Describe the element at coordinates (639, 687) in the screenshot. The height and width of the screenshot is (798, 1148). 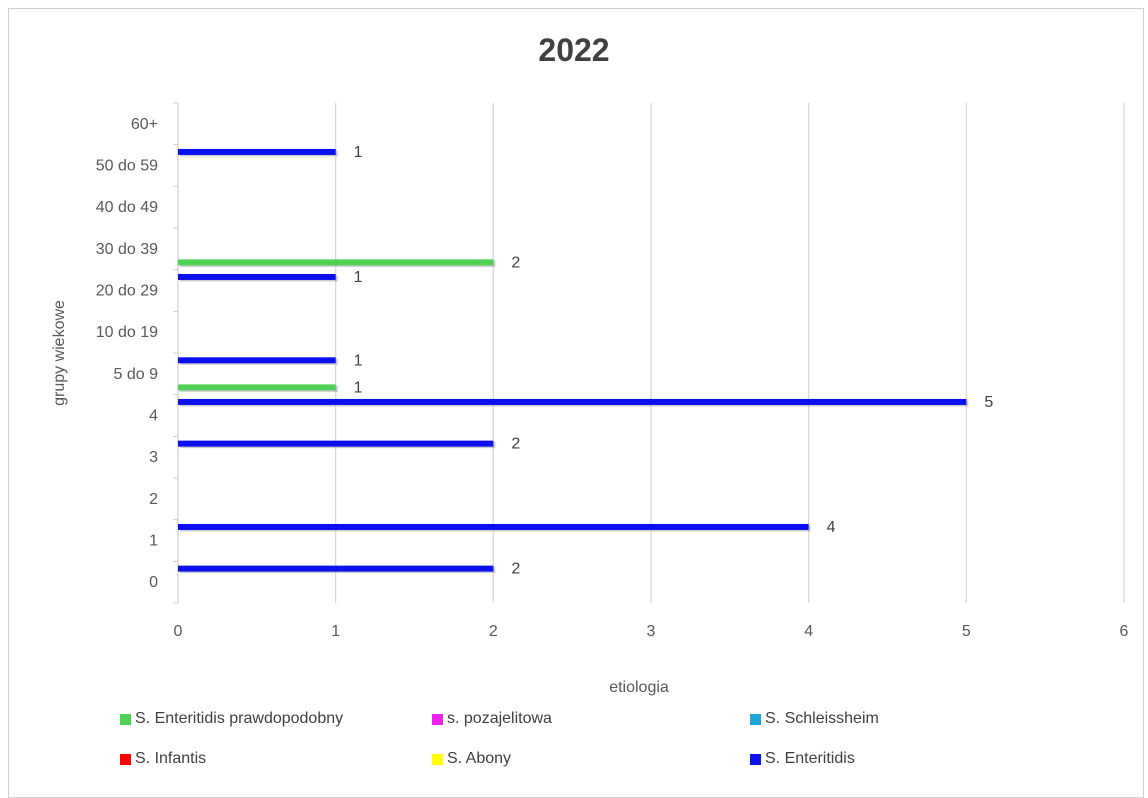
I see `x-axis-title: etiologia` at that location.